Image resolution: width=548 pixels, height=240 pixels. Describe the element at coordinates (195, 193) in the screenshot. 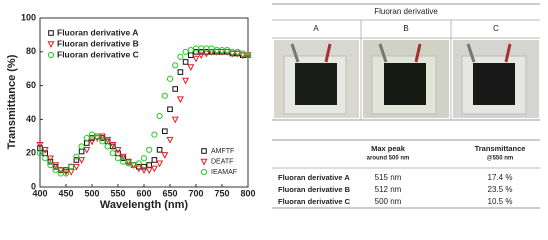

I see `x-tick-label: 700` at that location.